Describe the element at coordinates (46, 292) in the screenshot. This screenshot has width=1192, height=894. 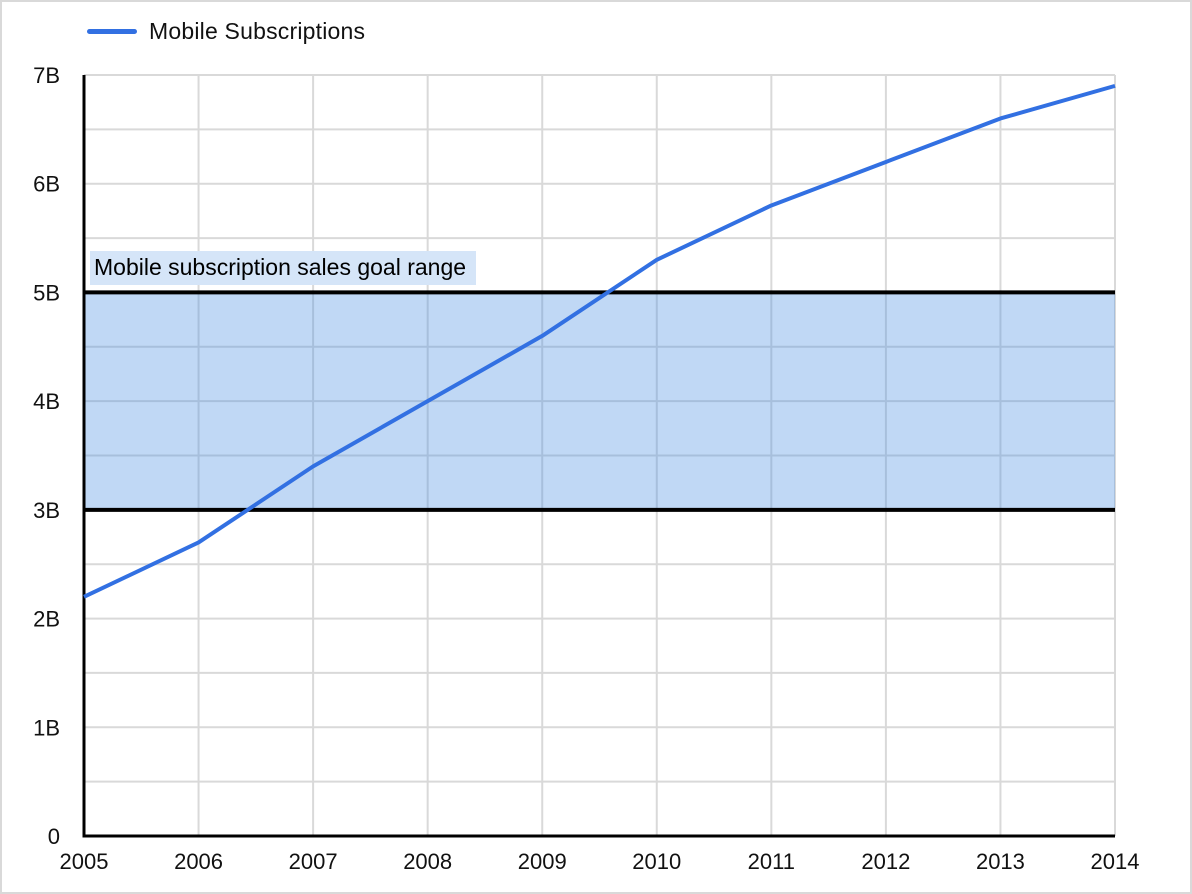
I see `y-tick-label: 5B` at that location.